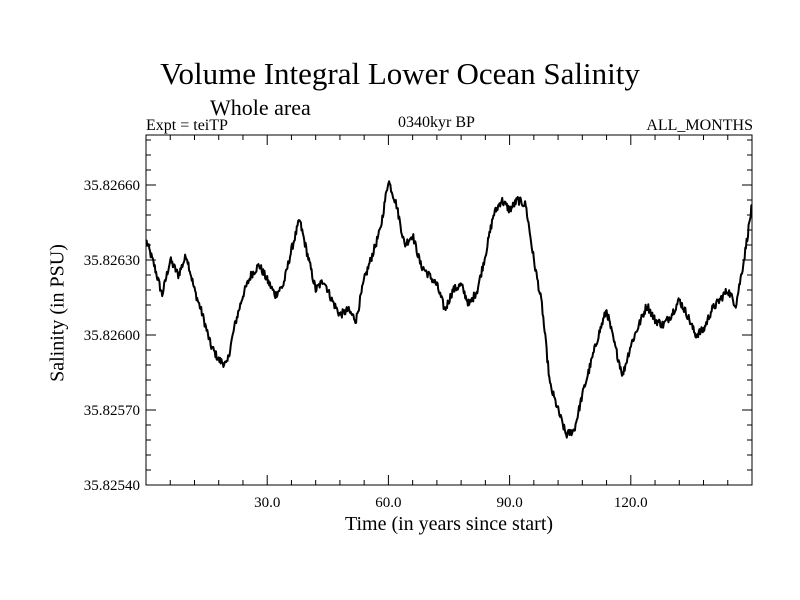 The image size is (800, 600). What do you see at coordinates (260, 107) in the screenshot?
I see `chart-subtitle: Whole area` at bounding box center [260, 107].